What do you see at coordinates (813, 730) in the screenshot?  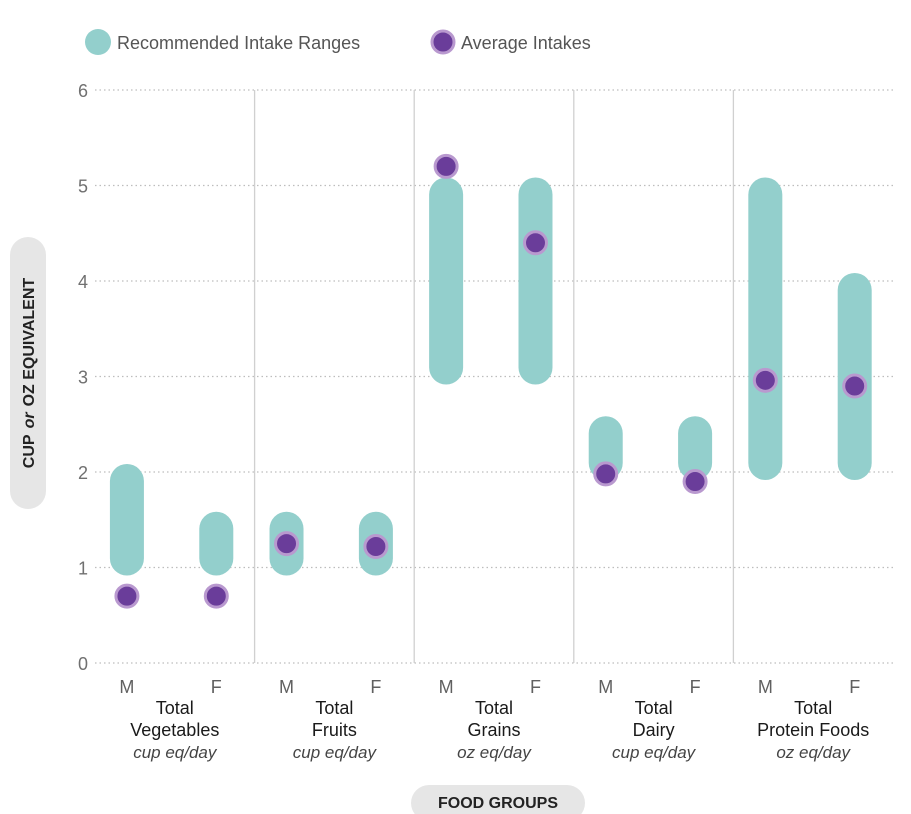 I see `group-name-g4-line1: Protein Foods` at bounding box center [813, 730].